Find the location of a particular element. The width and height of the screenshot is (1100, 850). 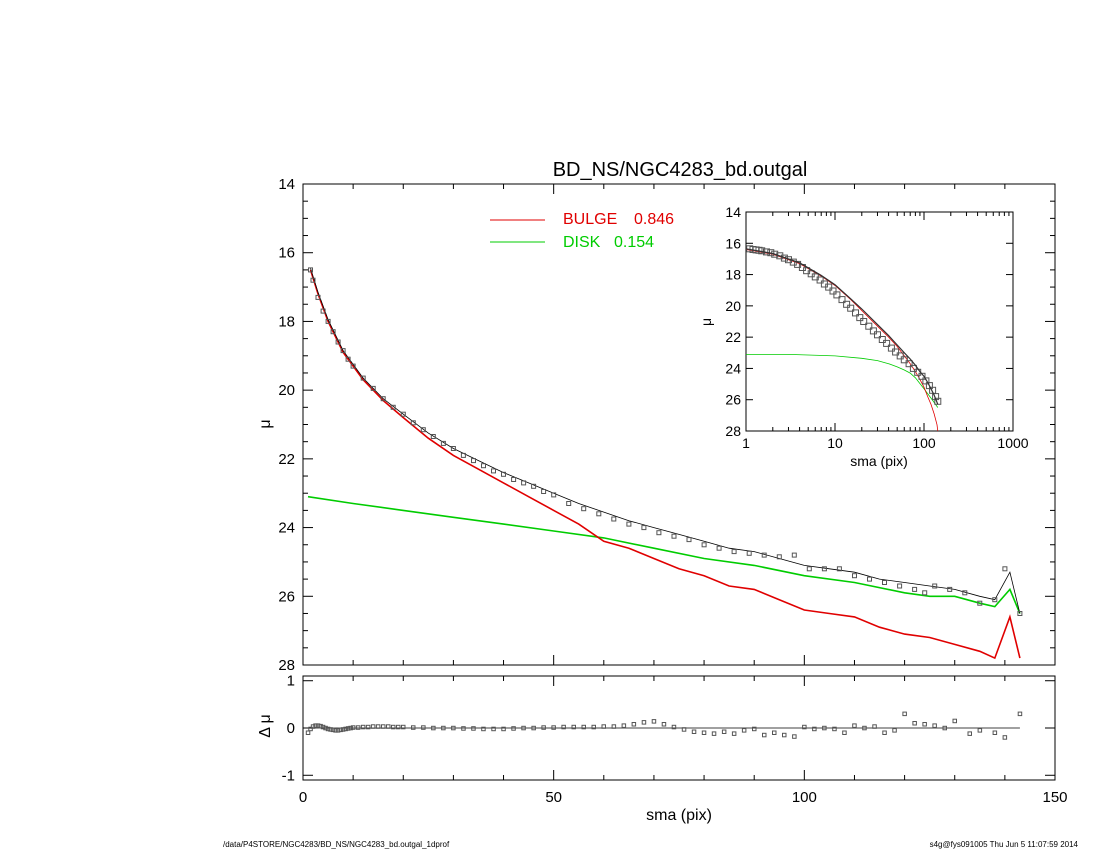

inset-y-tick-label: 14 is located at coordinates (733, 212).